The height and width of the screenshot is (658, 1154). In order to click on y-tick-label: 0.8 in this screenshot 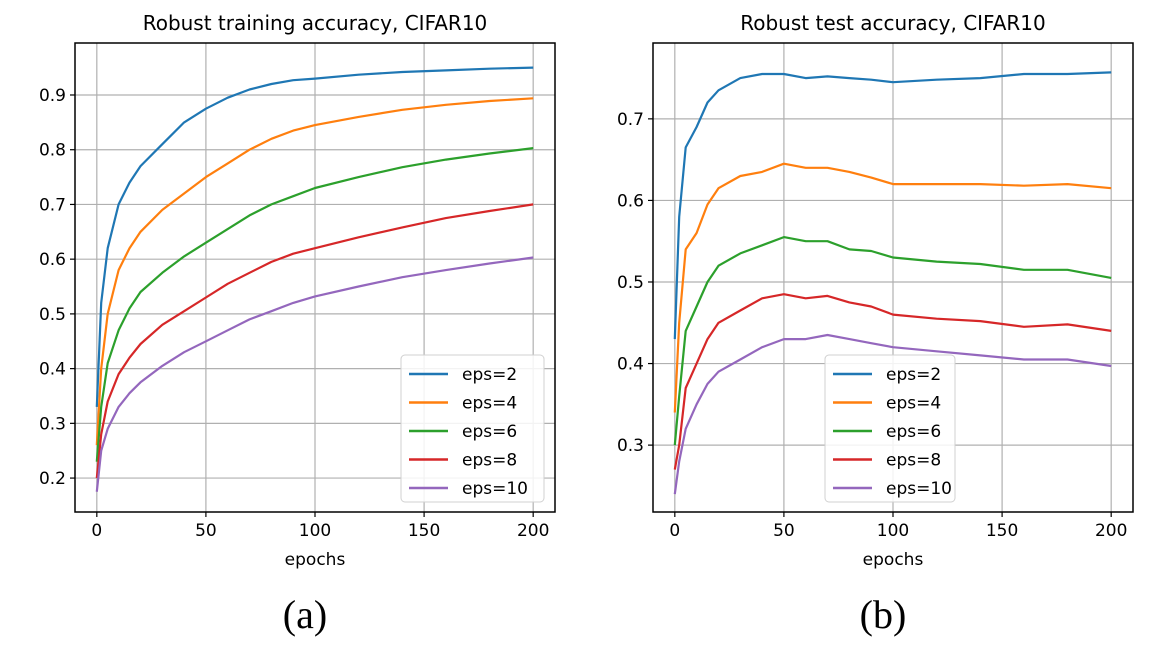, I will do `click(52, 151)`.